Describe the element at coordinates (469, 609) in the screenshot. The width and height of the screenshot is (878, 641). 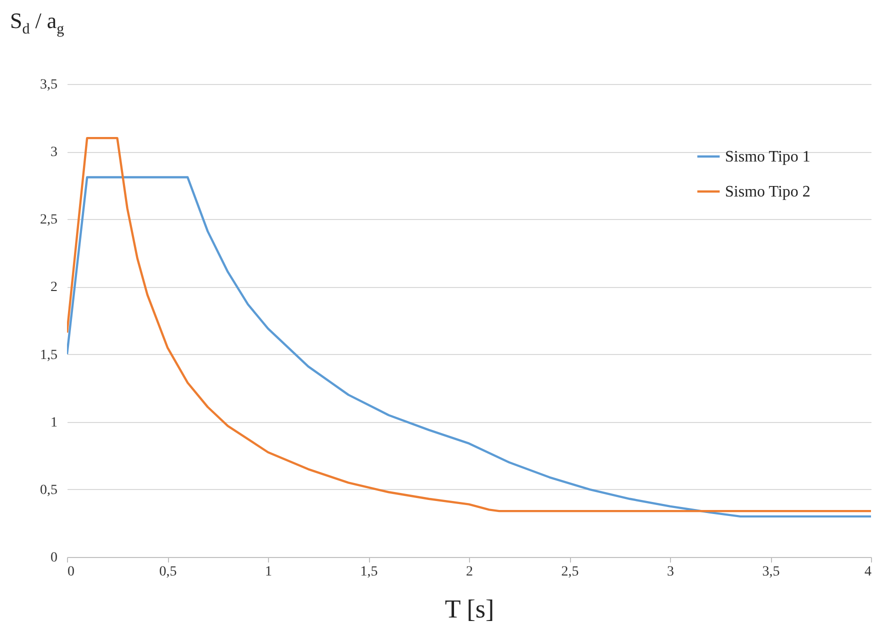
I see `x-axis-title: T [s]` at that location.